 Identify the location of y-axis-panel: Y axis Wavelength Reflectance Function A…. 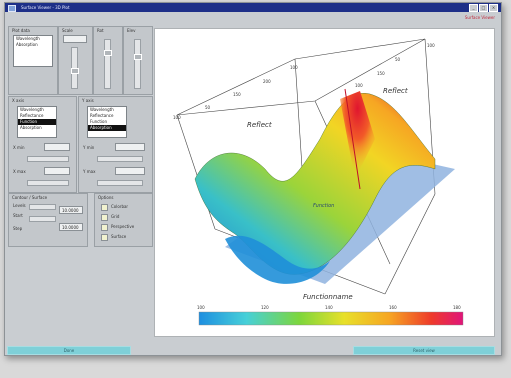
(115, 144).